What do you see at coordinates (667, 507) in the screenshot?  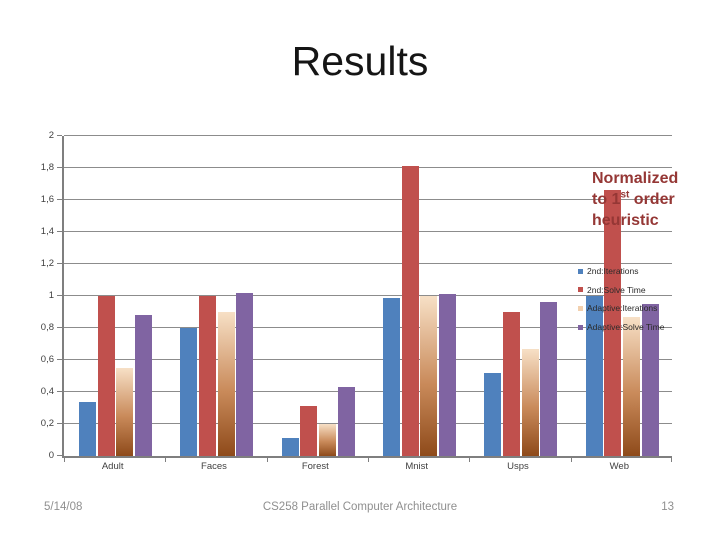 I see `footer-page-number: 13` at bounding box center [667, 507].